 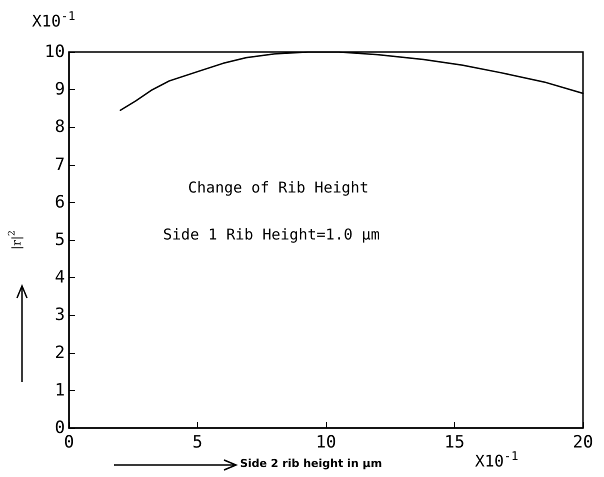 What do you see at coordinates (59, 202) in the screenshot?
I see `y-tick-label: 6` at bounding box center [59, 202].